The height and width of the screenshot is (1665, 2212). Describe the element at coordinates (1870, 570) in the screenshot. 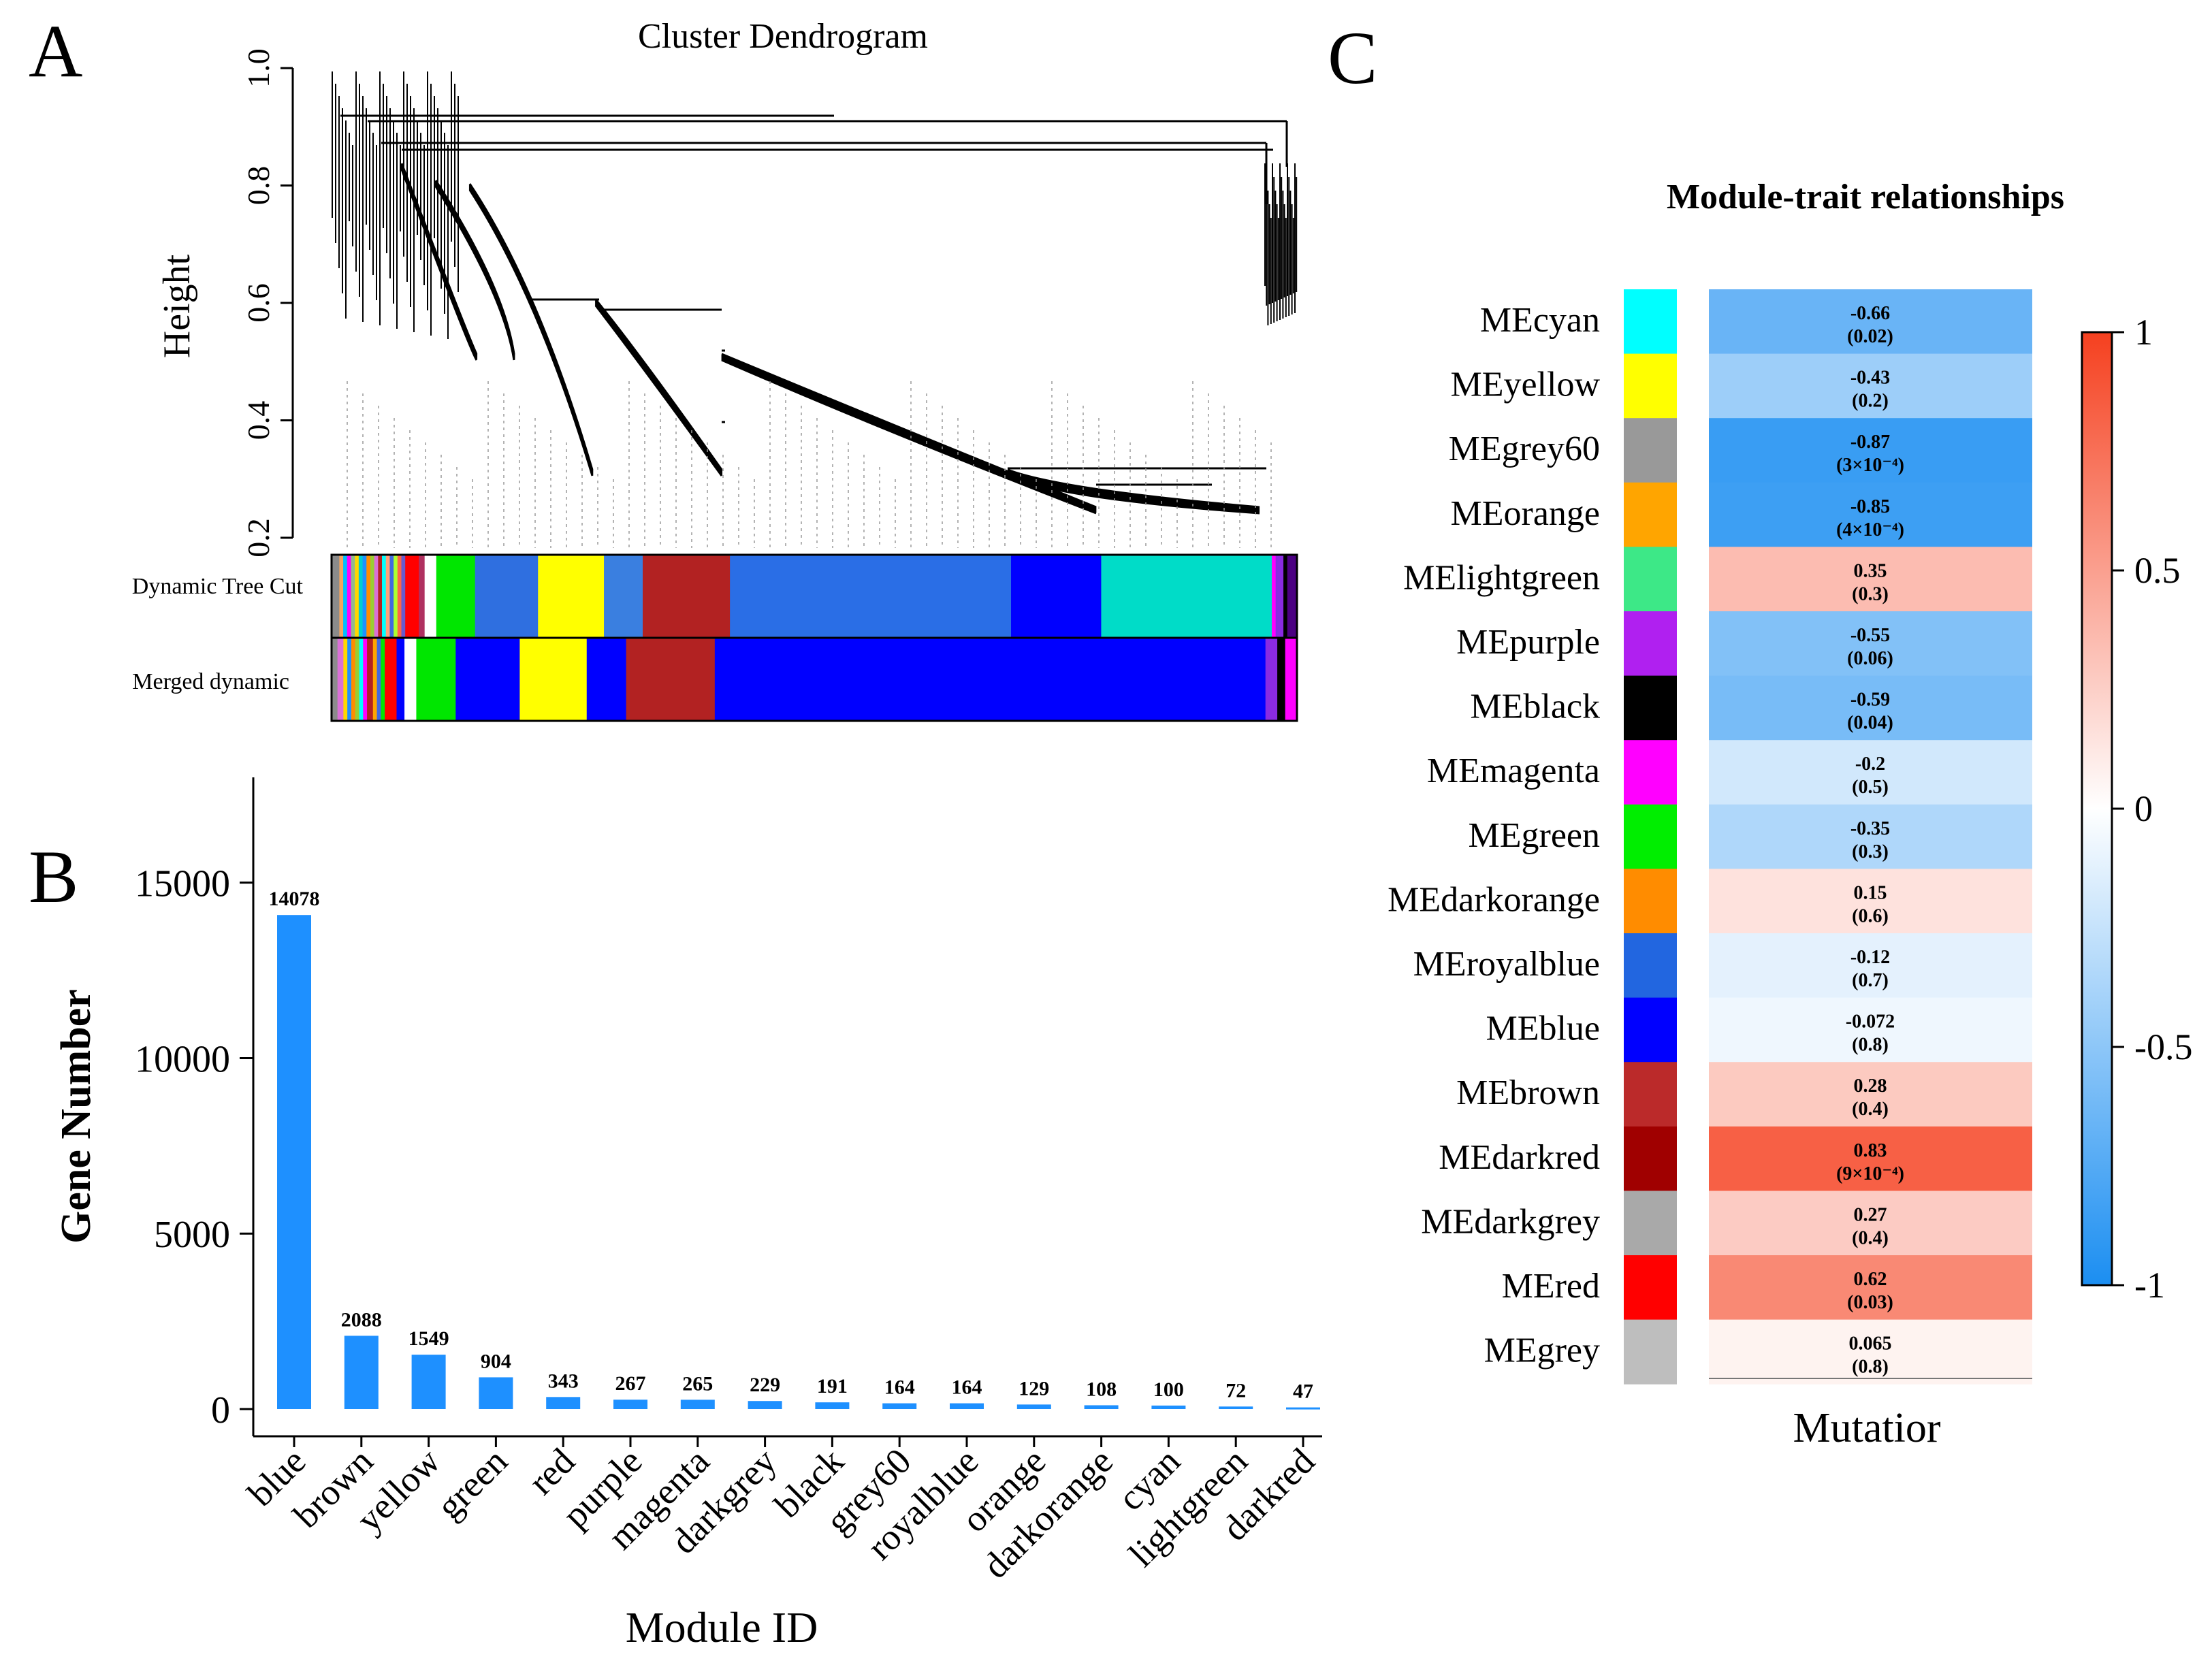

I see `correlation-value: 0.35` at that location.